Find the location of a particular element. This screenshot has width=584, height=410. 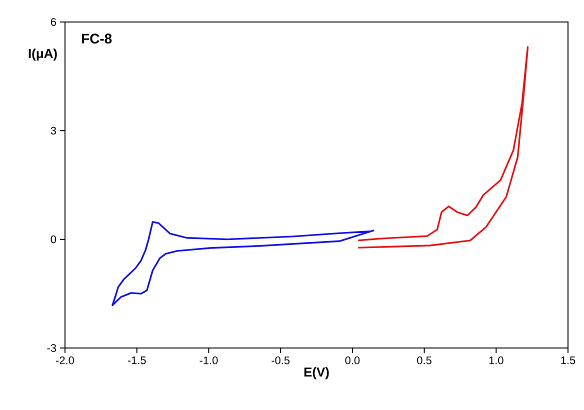

x-tick-label: 0.5 is located at coordinates (424, 360).